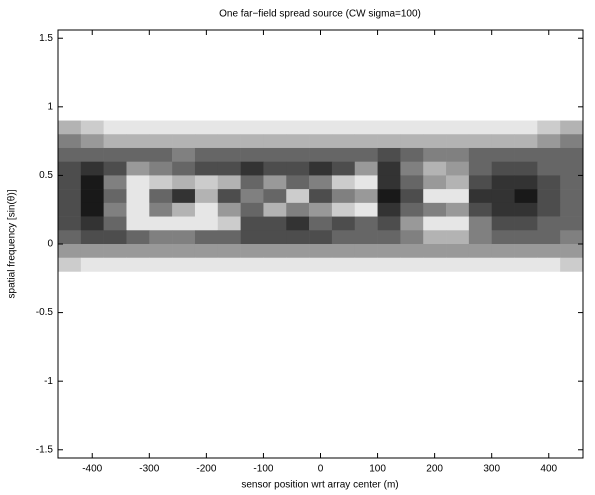  I want to click on x-tick-label: 300, so click(491, 469).